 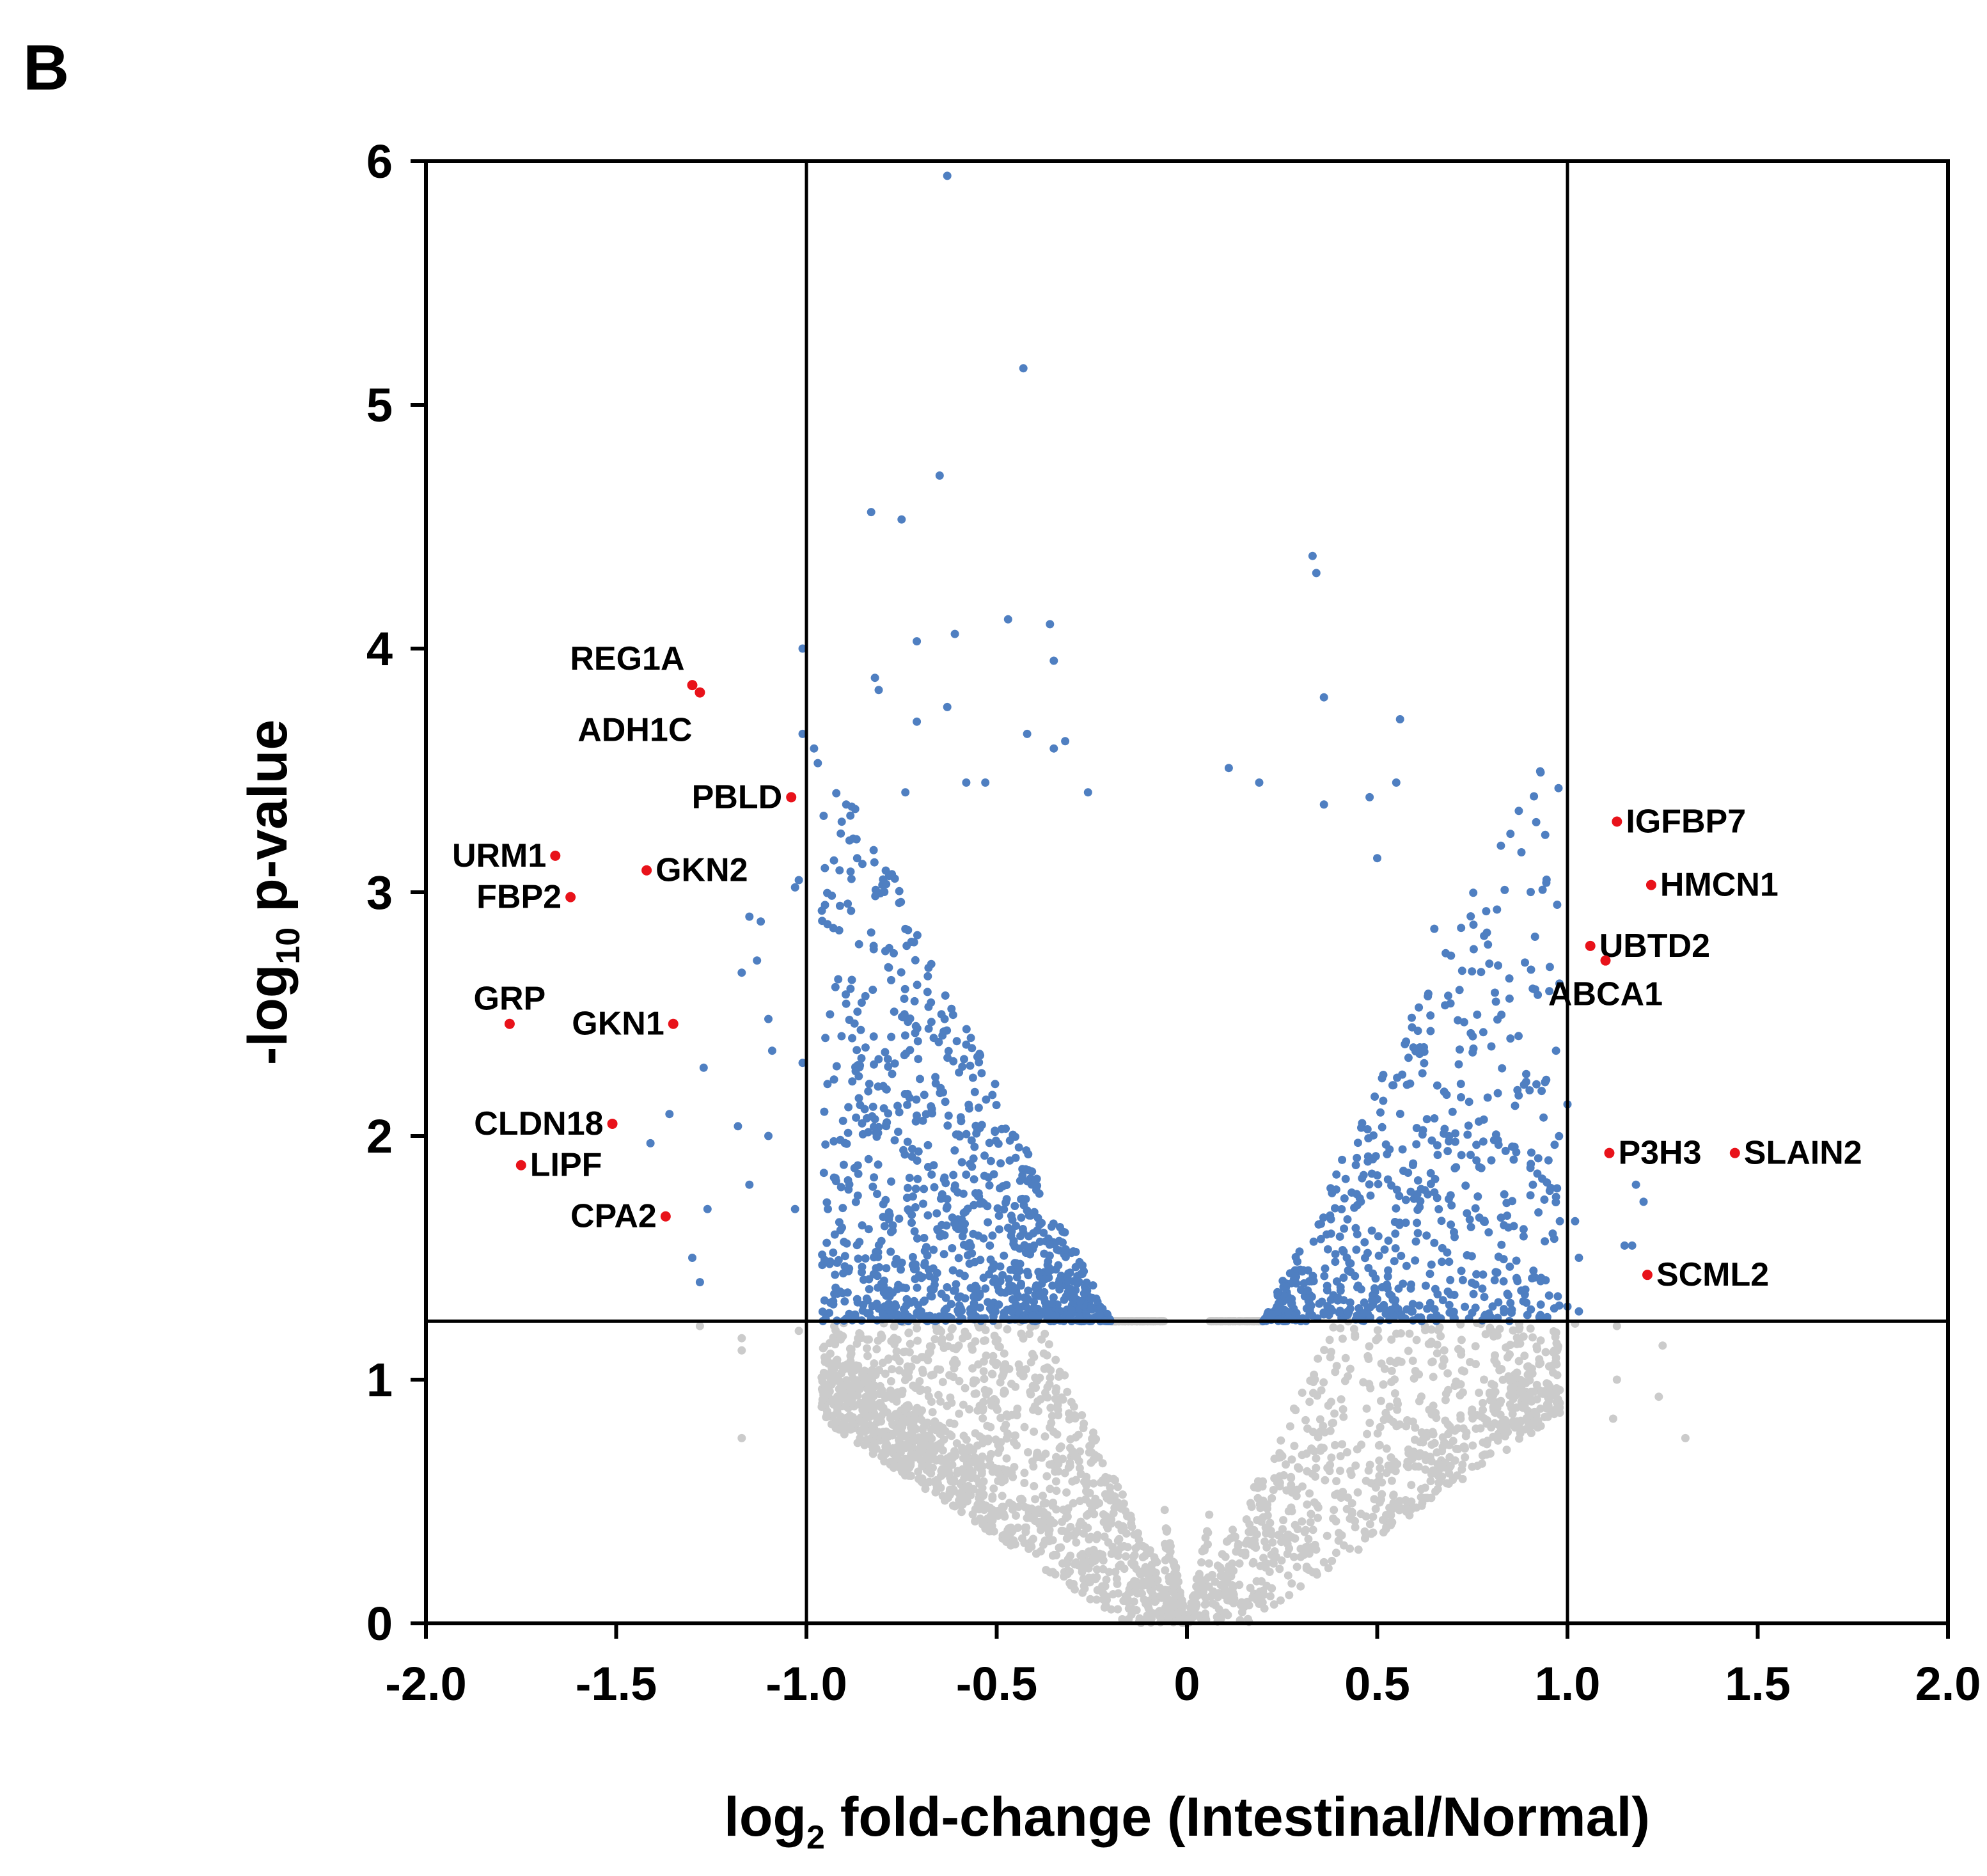 I want to click on highlight-point, so click(x=1650, y=884).